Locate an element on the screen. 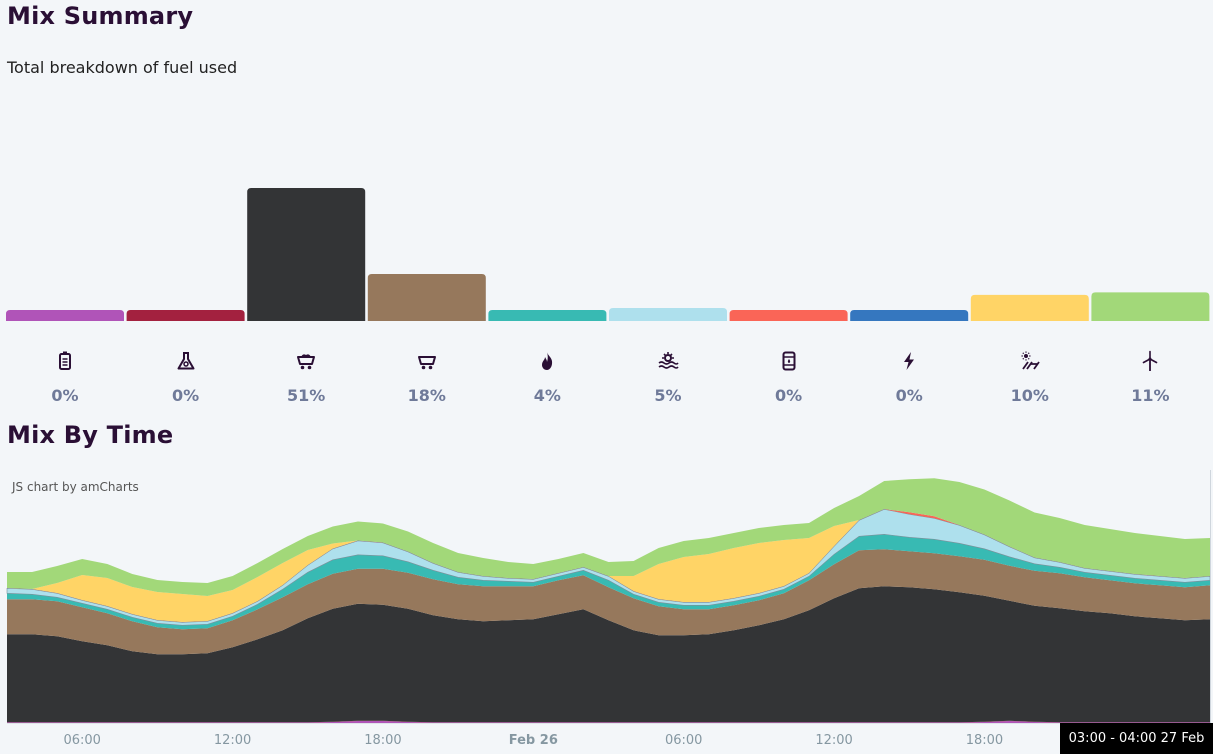 The height and width of the screenshot is (754, 1213). fuel-legend-item: 4% is located at coordinates (547, 380).